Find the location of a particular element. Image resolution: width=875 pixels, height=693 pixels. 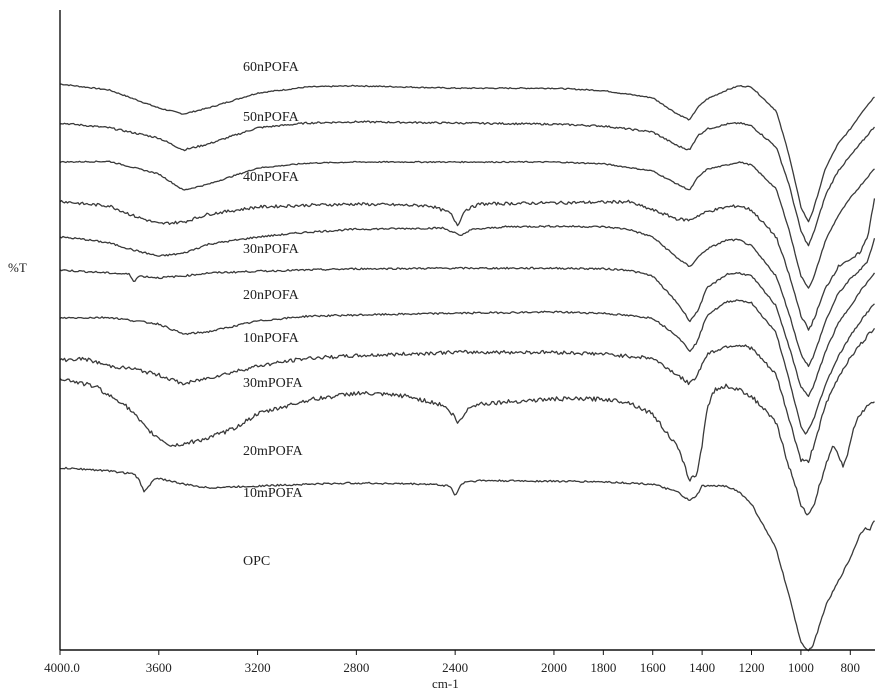

x-tick-label: 1800 is located at coordinates (603, 667).